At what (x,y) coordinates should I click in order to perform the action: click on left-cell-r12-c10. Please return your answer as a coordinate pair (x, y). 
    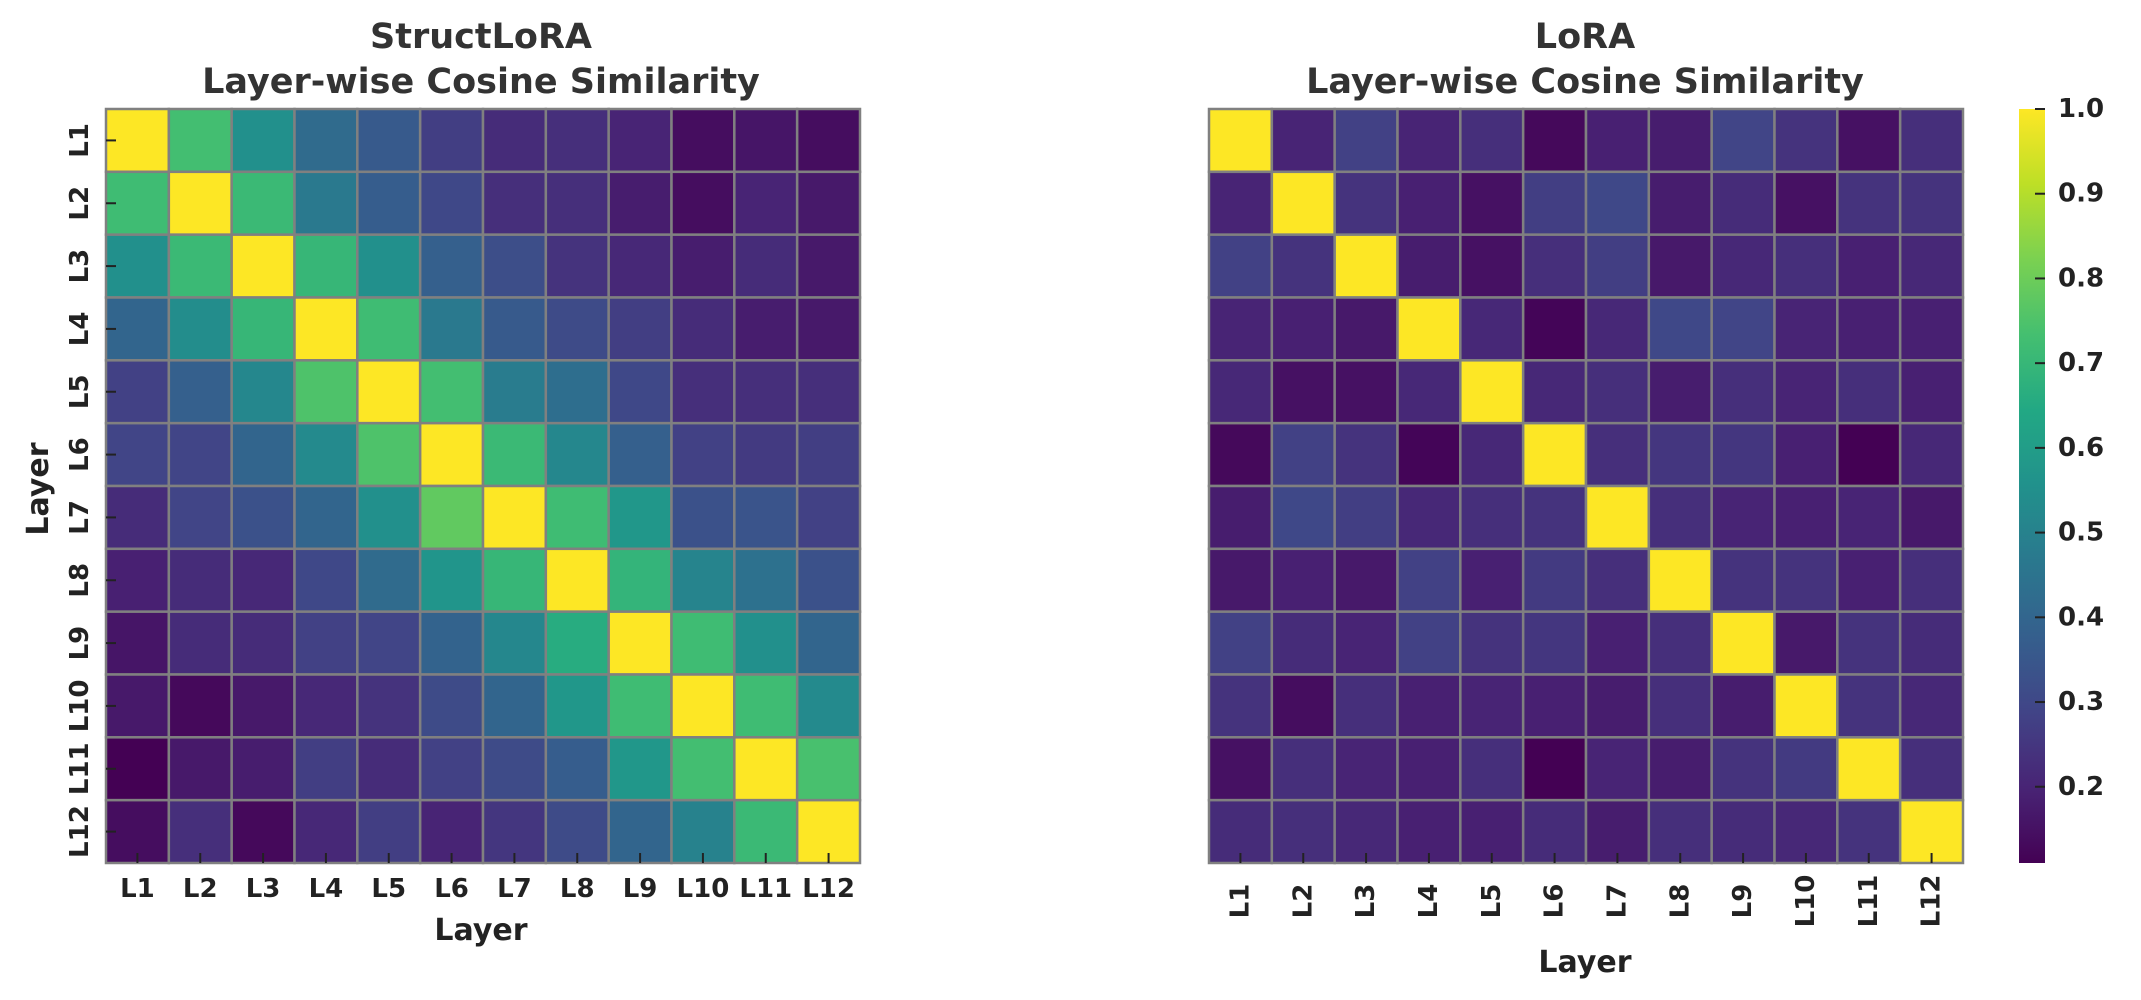
    Looking at the image, I should click on (703, 831).